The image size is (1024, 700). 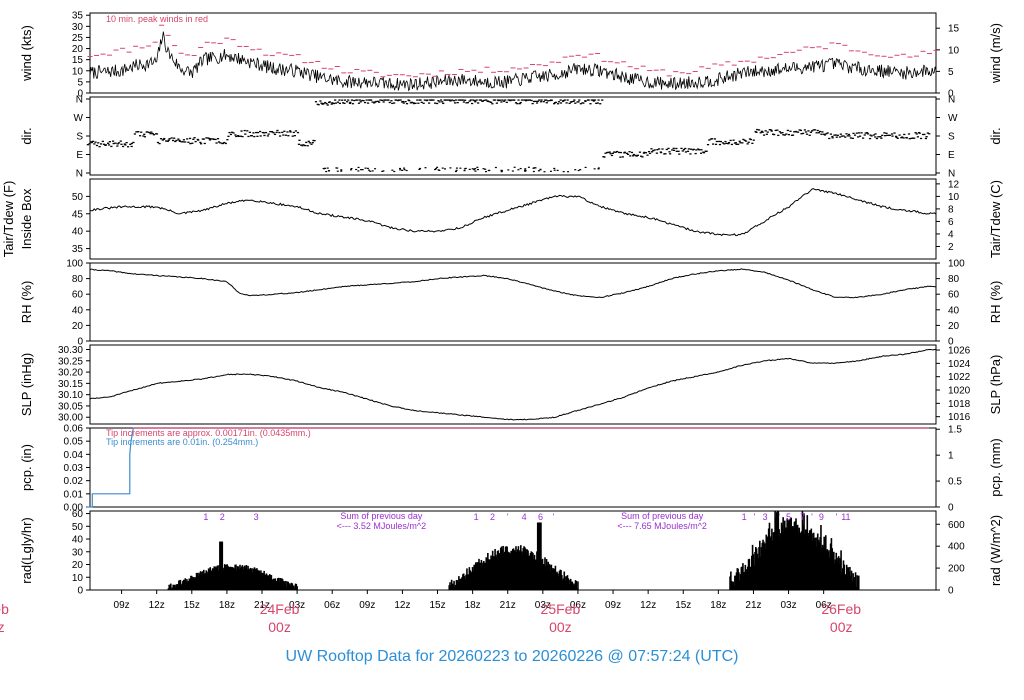 What do you see at coordinates (4, 609) in the screenshot?
I see `day-label-date: eb` at bounding box center [4, 609].